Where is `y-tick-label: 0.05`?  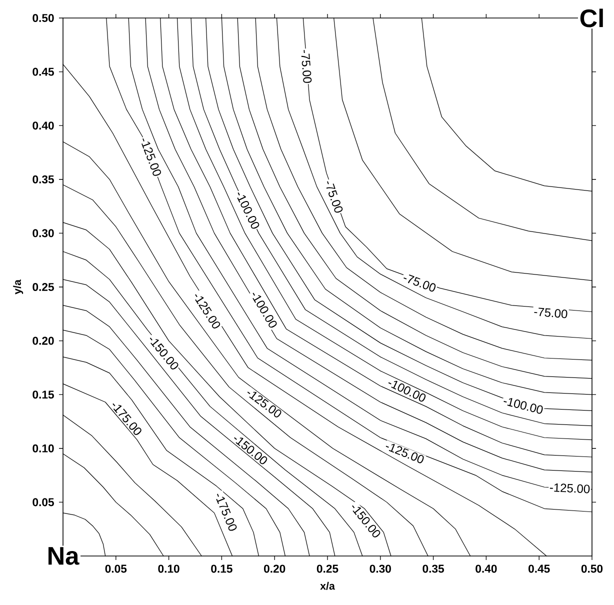 y-tick-label: 0.05 is located at coordinates (43, 502).